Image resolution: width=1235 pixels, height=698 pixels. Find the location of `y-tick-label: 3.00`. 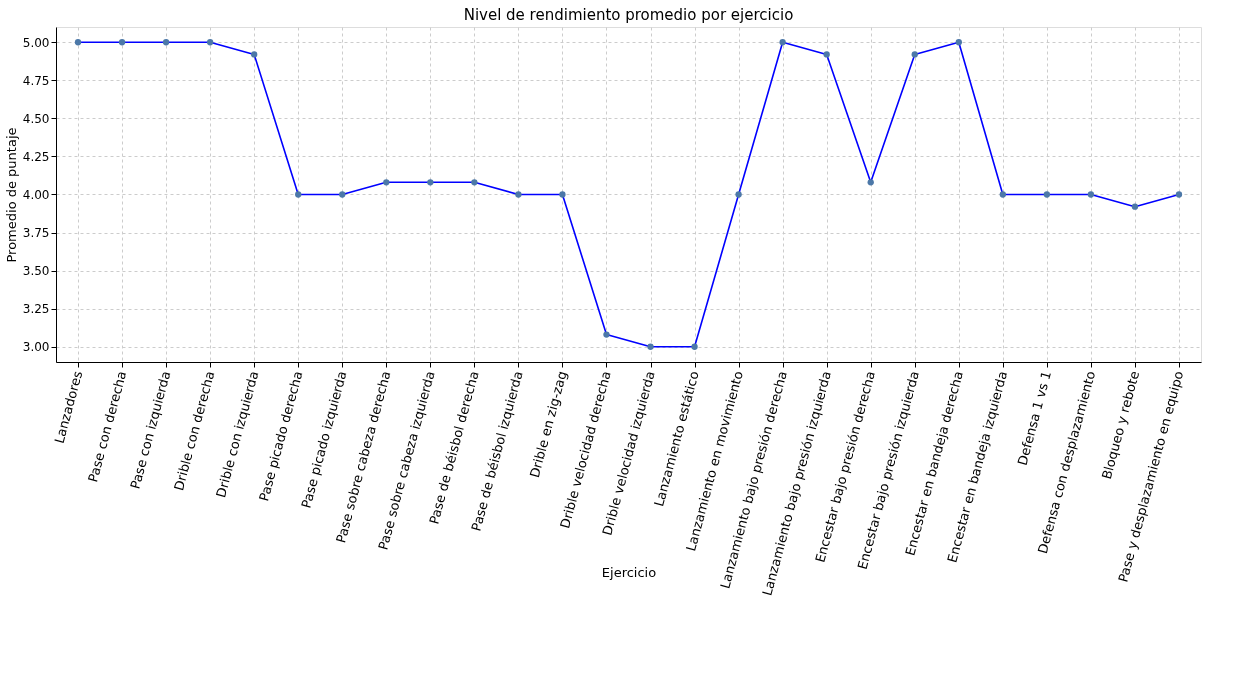

y-tick-label: 3.00 is located at coordinates (36, 347).